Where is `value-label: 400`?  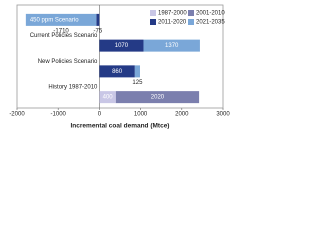
value-label: 400 is located at coordinates (108, 98).